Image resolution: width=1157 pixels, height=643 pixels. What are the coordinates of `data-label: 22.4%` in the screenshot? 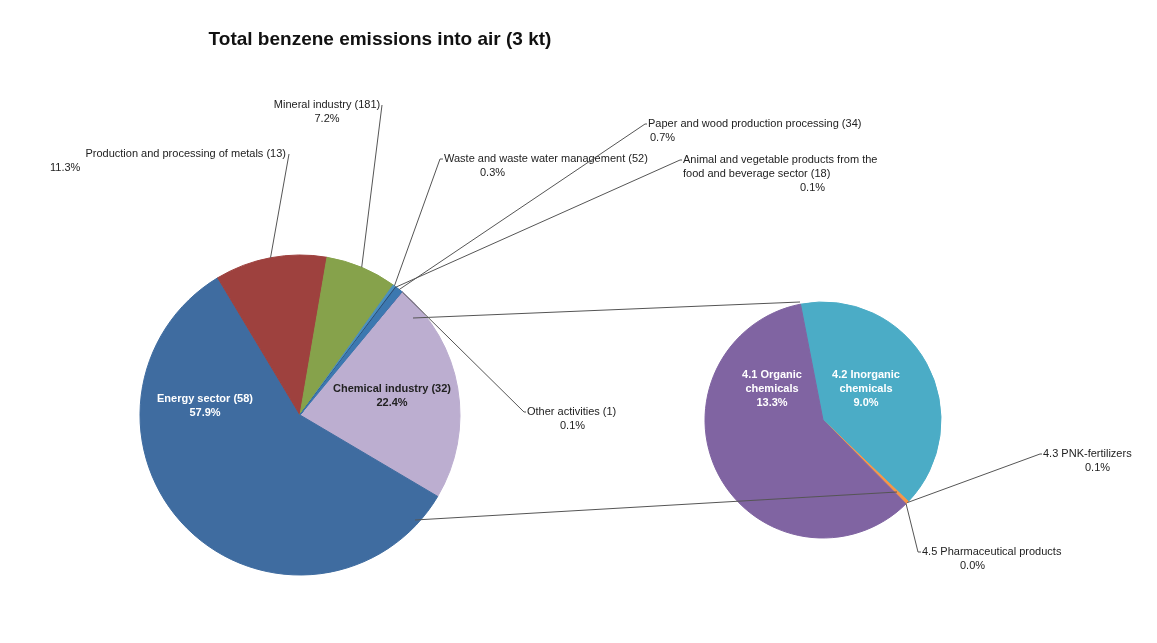 It's located at (392, 402).